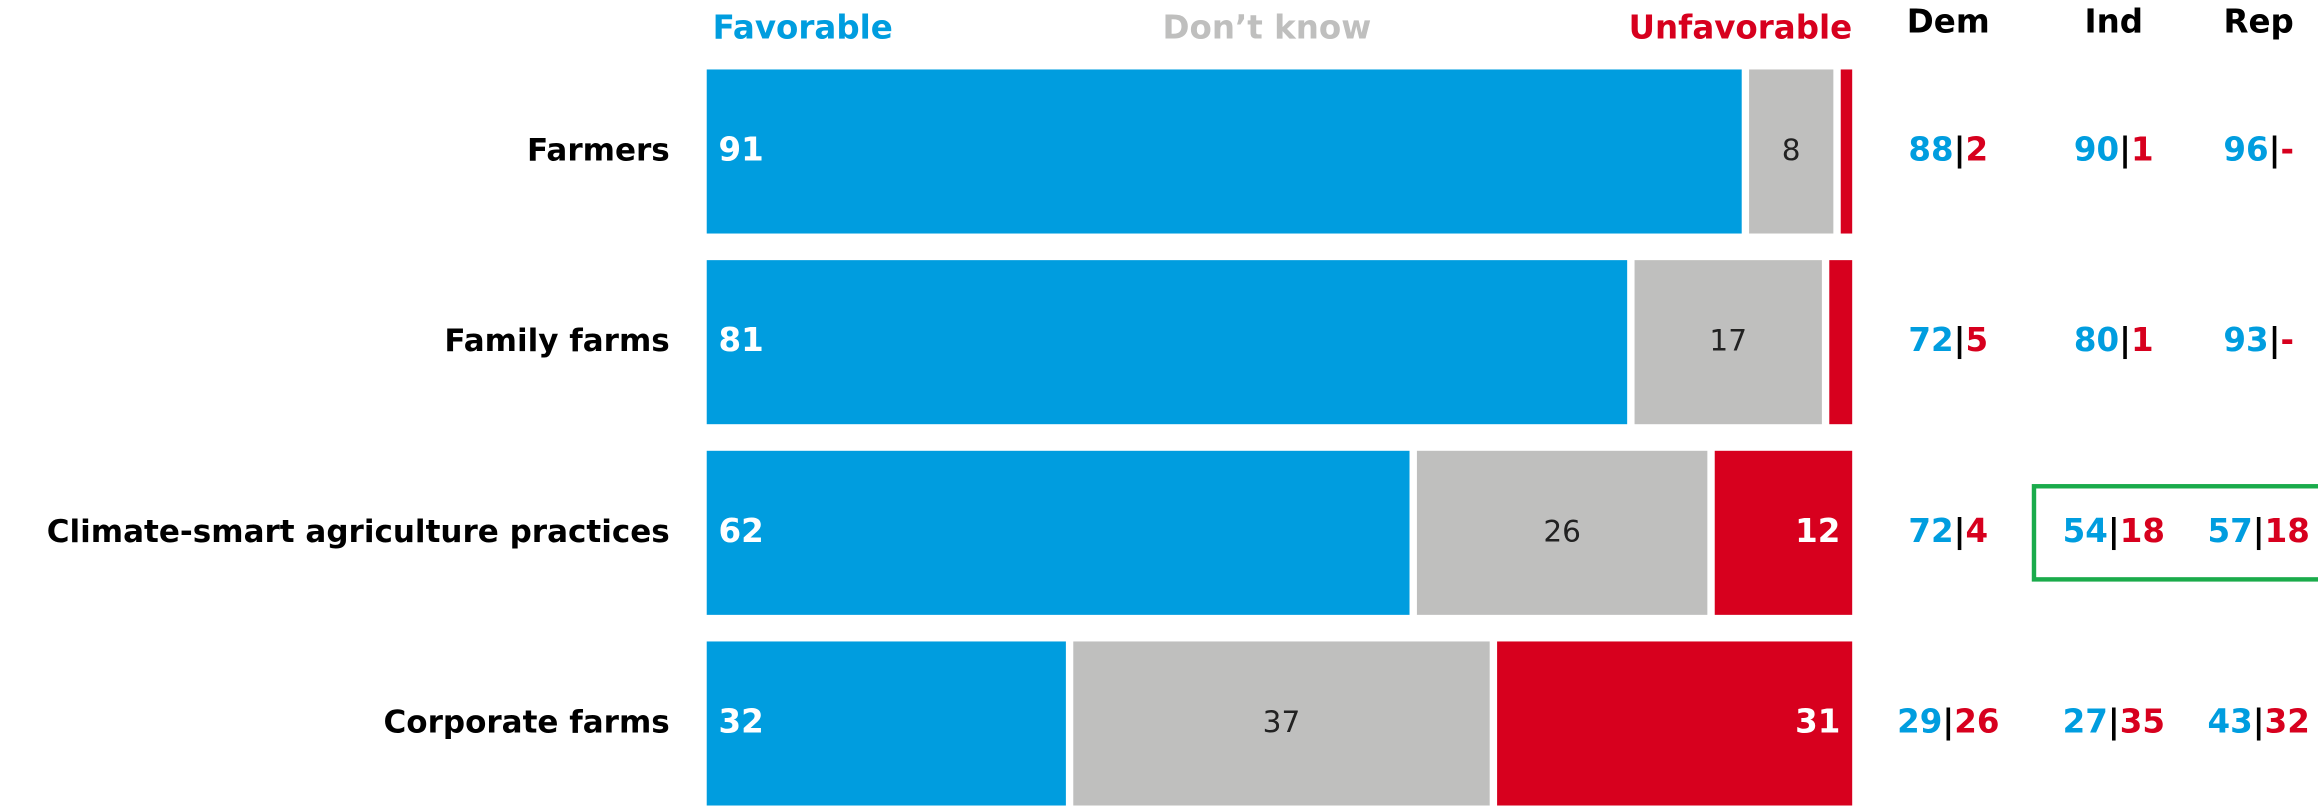 The image size is (2318, 807). I want to click on legend-label: Favorable, so click(803, 28).